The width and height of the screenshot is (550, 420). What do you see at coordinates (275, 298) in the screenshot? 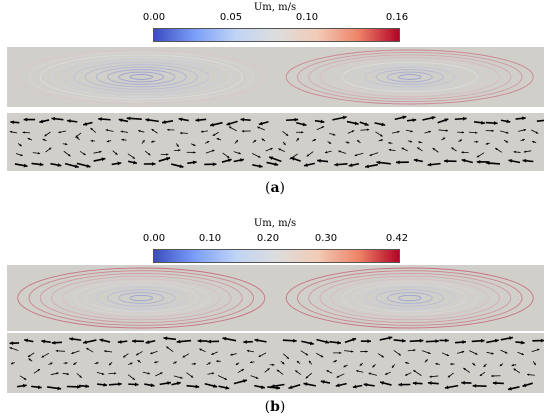
I see `streamline-plot-b` at bounding box center [275, 298].